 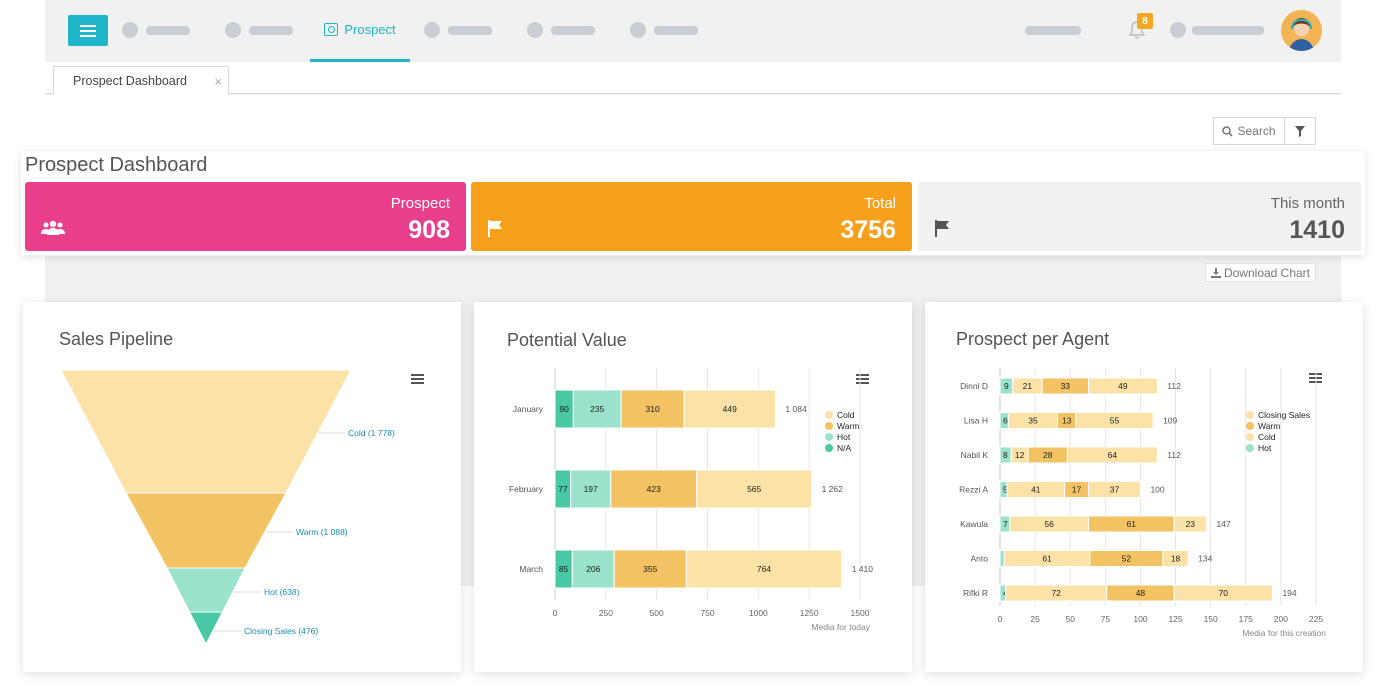 I want to click on download-label: Download Chart, so click(x=1267, y=272).